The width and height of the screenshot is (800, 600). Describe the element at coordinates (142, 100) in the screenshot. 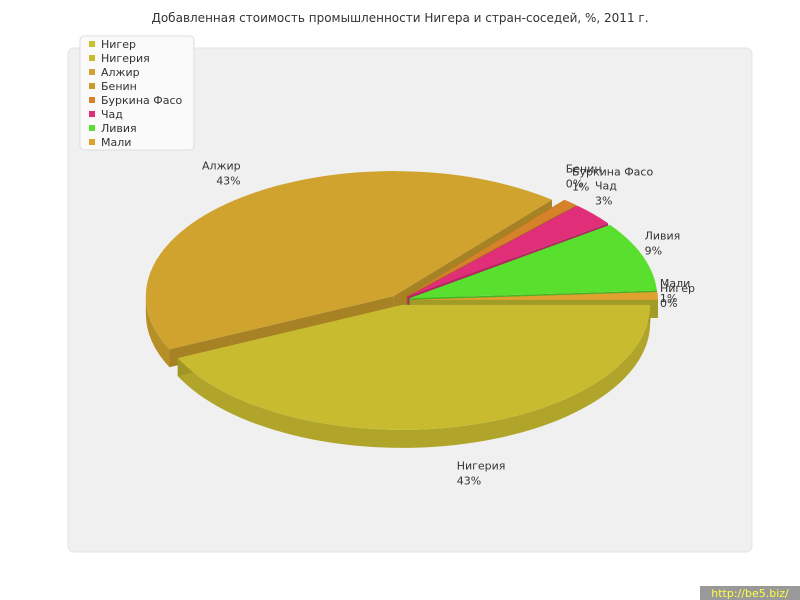

I see `legend-label: Буркина Фасо` at that location.